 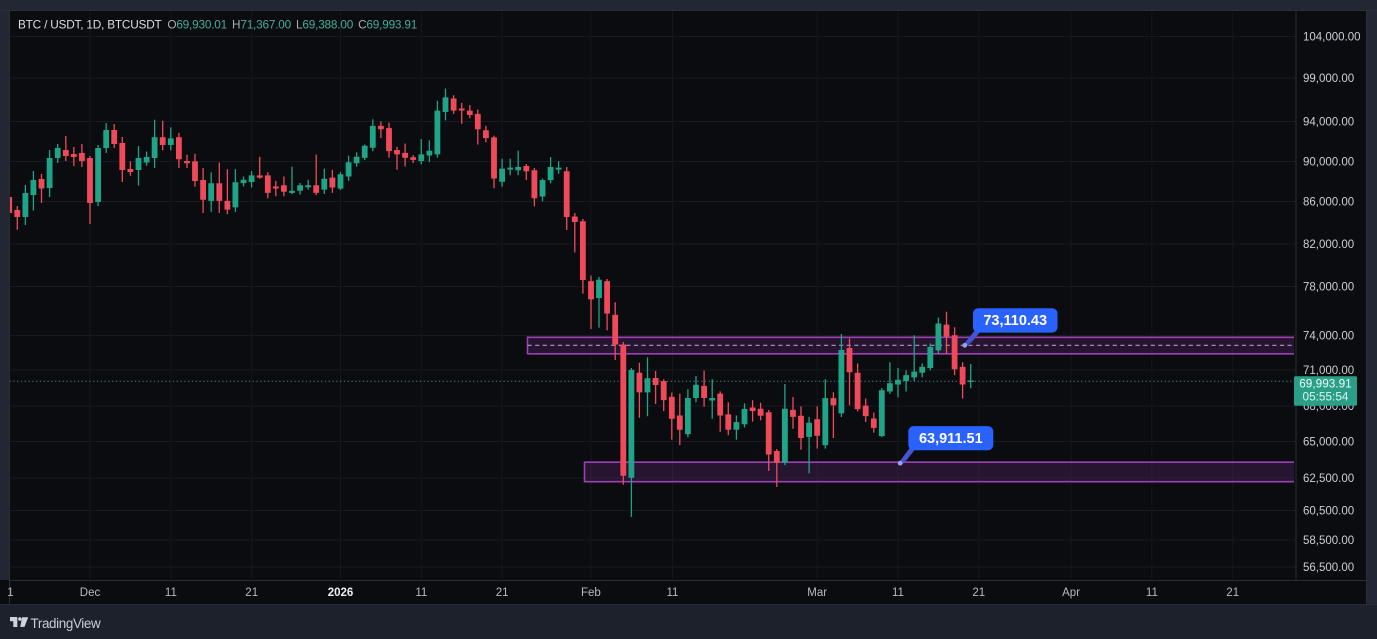 What do you see at coordinates (1328, 203) in the screenshot?
I see `svg-text: 86,000.00` at bounding box center [1328, 203].